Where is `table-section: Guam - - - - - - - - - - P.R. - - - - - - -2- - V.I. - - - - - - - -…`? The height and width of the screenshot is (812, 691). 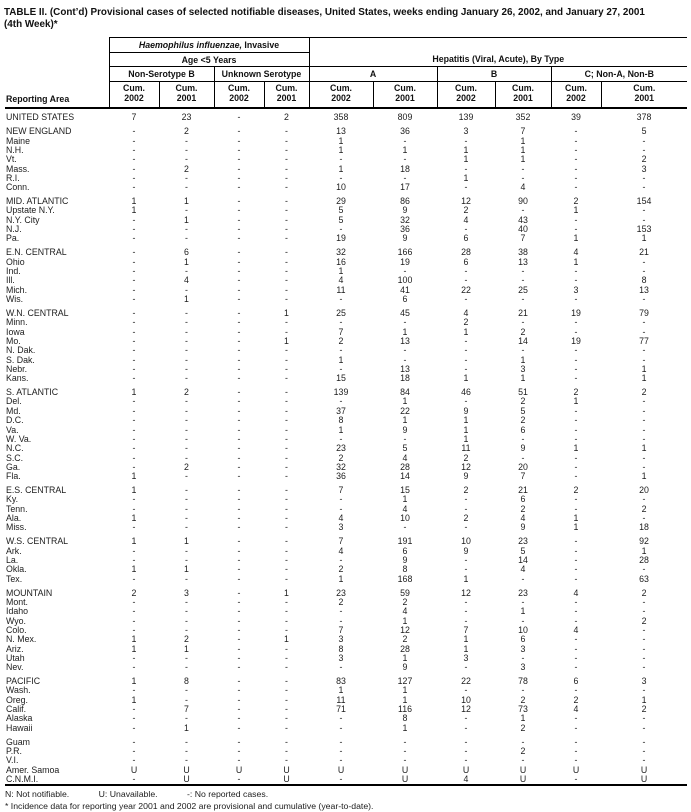 table-section: Guam - - - - - - - - - - P.R. - - - - - - -2- - V.I. - - - - - - - -… is located at coordinates (346, 759).